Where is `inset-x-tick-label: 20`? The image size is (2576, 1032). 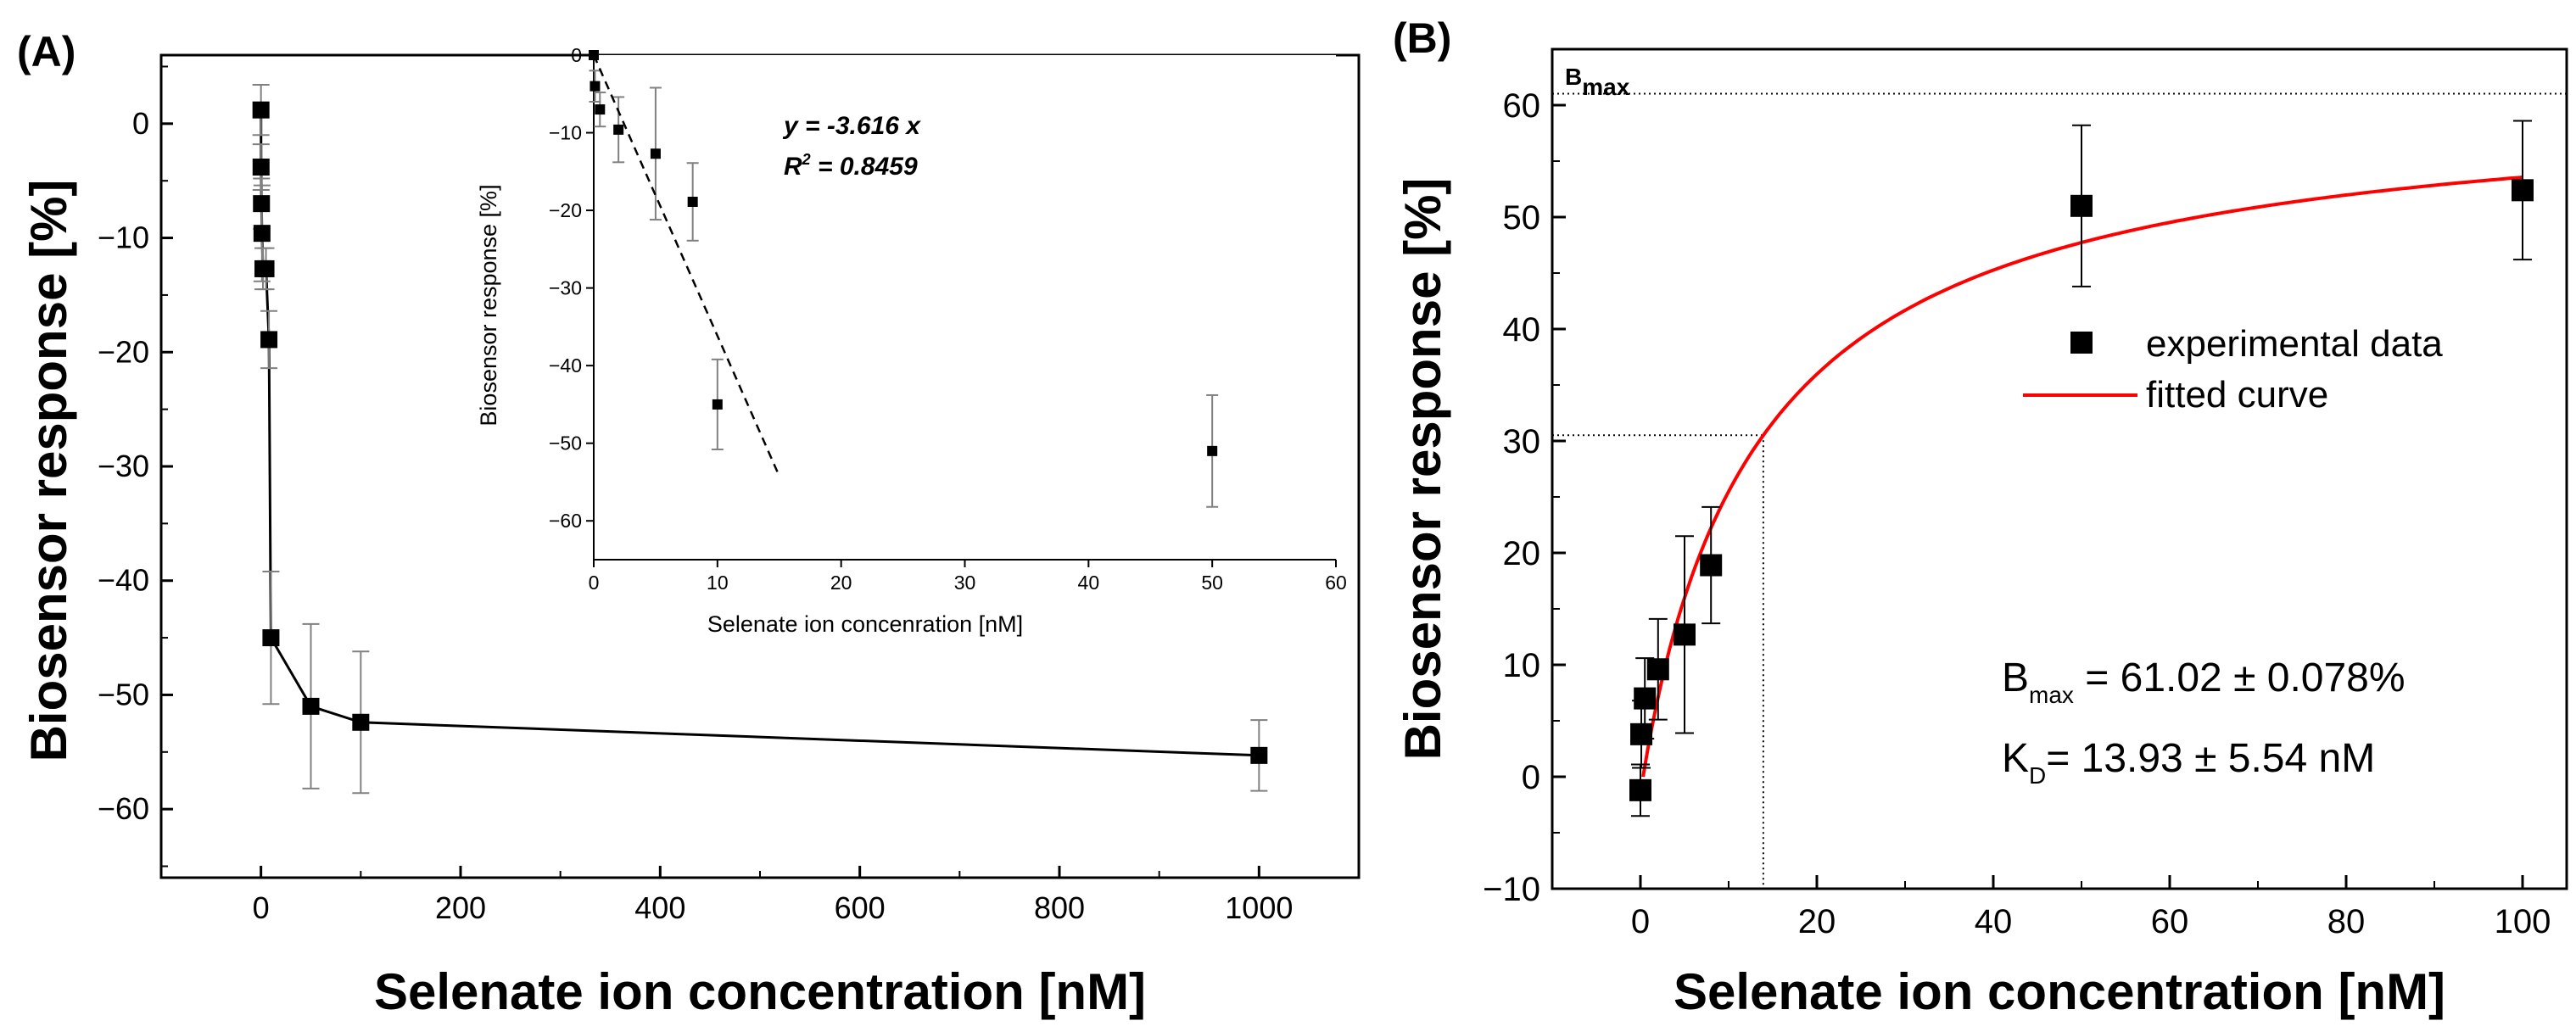
inset-x-tick-label: 20 is located at coordinates (841, 583).